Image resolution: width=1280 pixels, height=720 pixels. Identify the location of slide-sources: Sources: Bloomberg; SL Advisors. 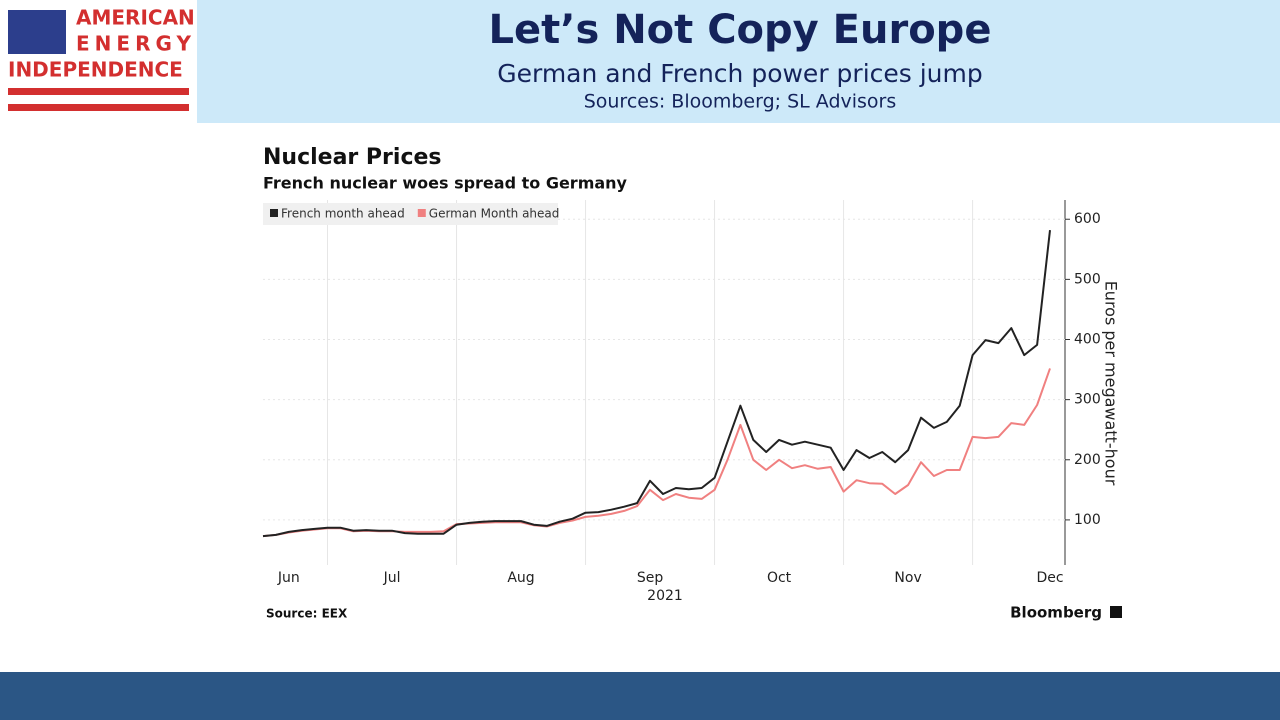
(740, 102).